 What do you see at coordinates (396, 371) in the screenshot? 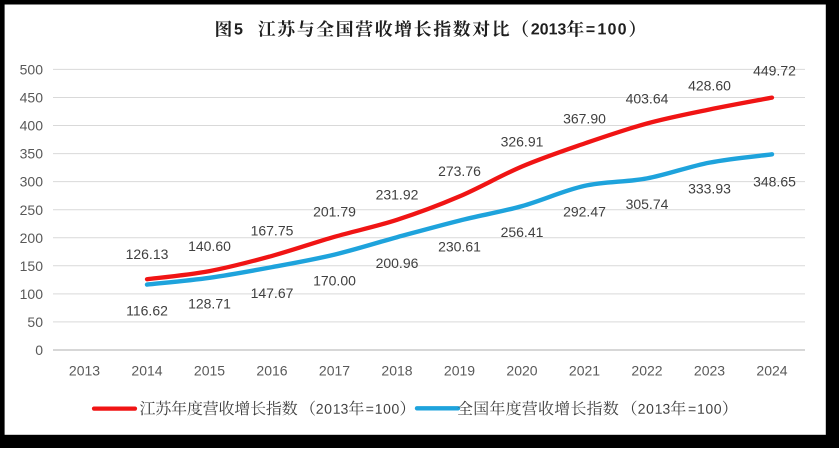
I see `svg-text: 2018` at bounding box center [396, 371].